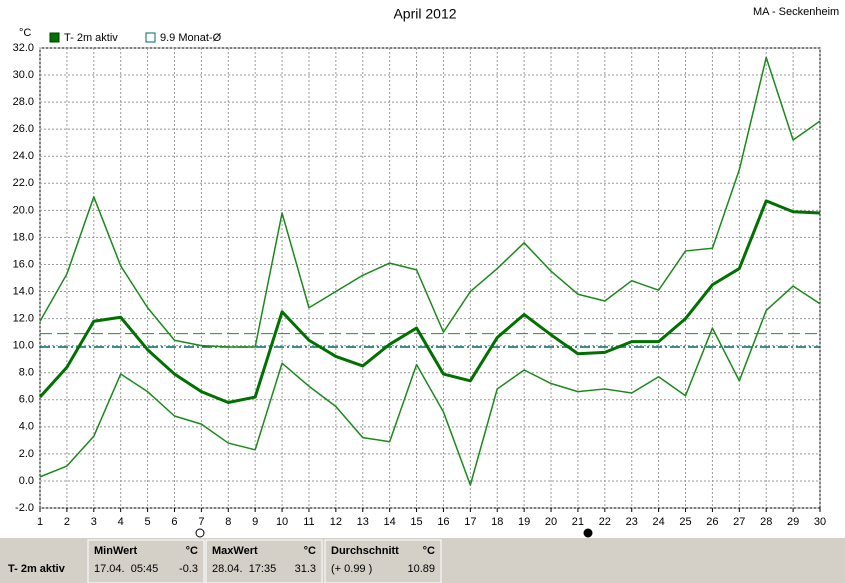  What do you see at coordinates (94, 522) in the screenshot?
I see `x-tick-label: 3` at bounding box center [94, 522].